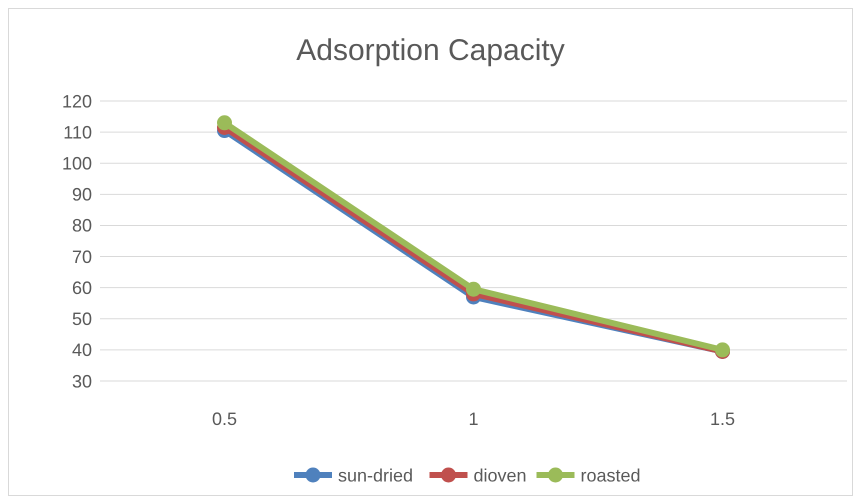 The height and width of the screenshot is (504, 861). What do you see at coordinates (82, 288) in the screenshot?
I see `y-tick-label: 60` at bounding box center [82, 288].